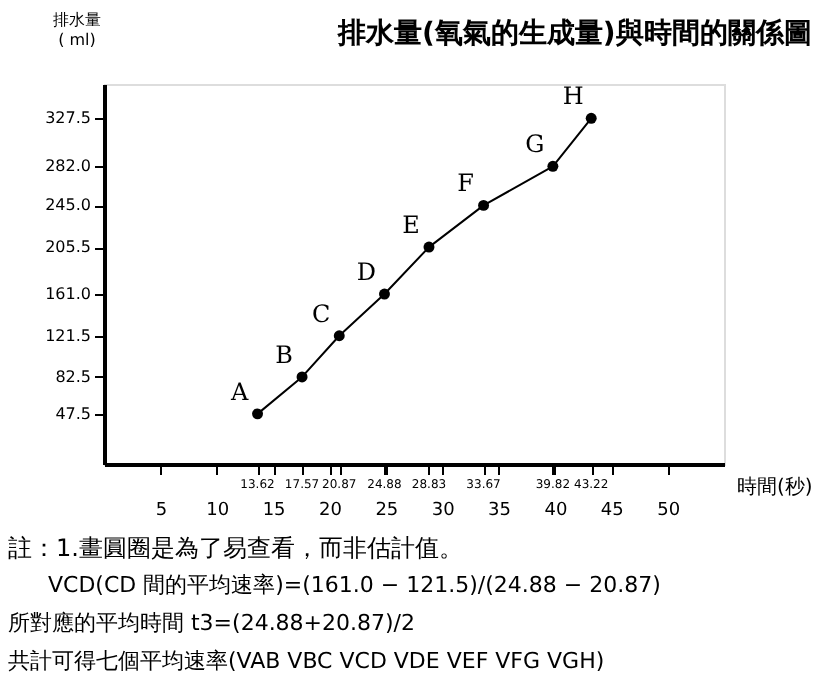 The height and width of the screenshot is (682, 834). I want to click on text: 註：1.畫圓圈是為了易查看，而非估計值。, so click(235, 548).